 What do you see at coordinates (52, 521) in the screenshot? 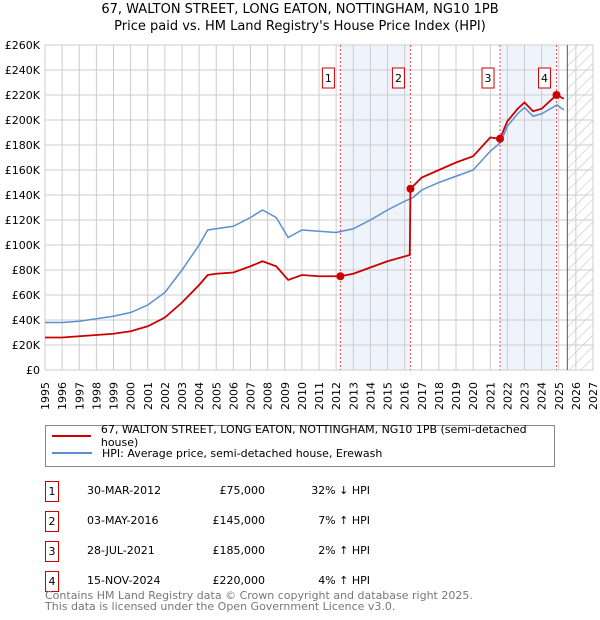
I see `sale-number: 2` at bounding box center [52, 521].